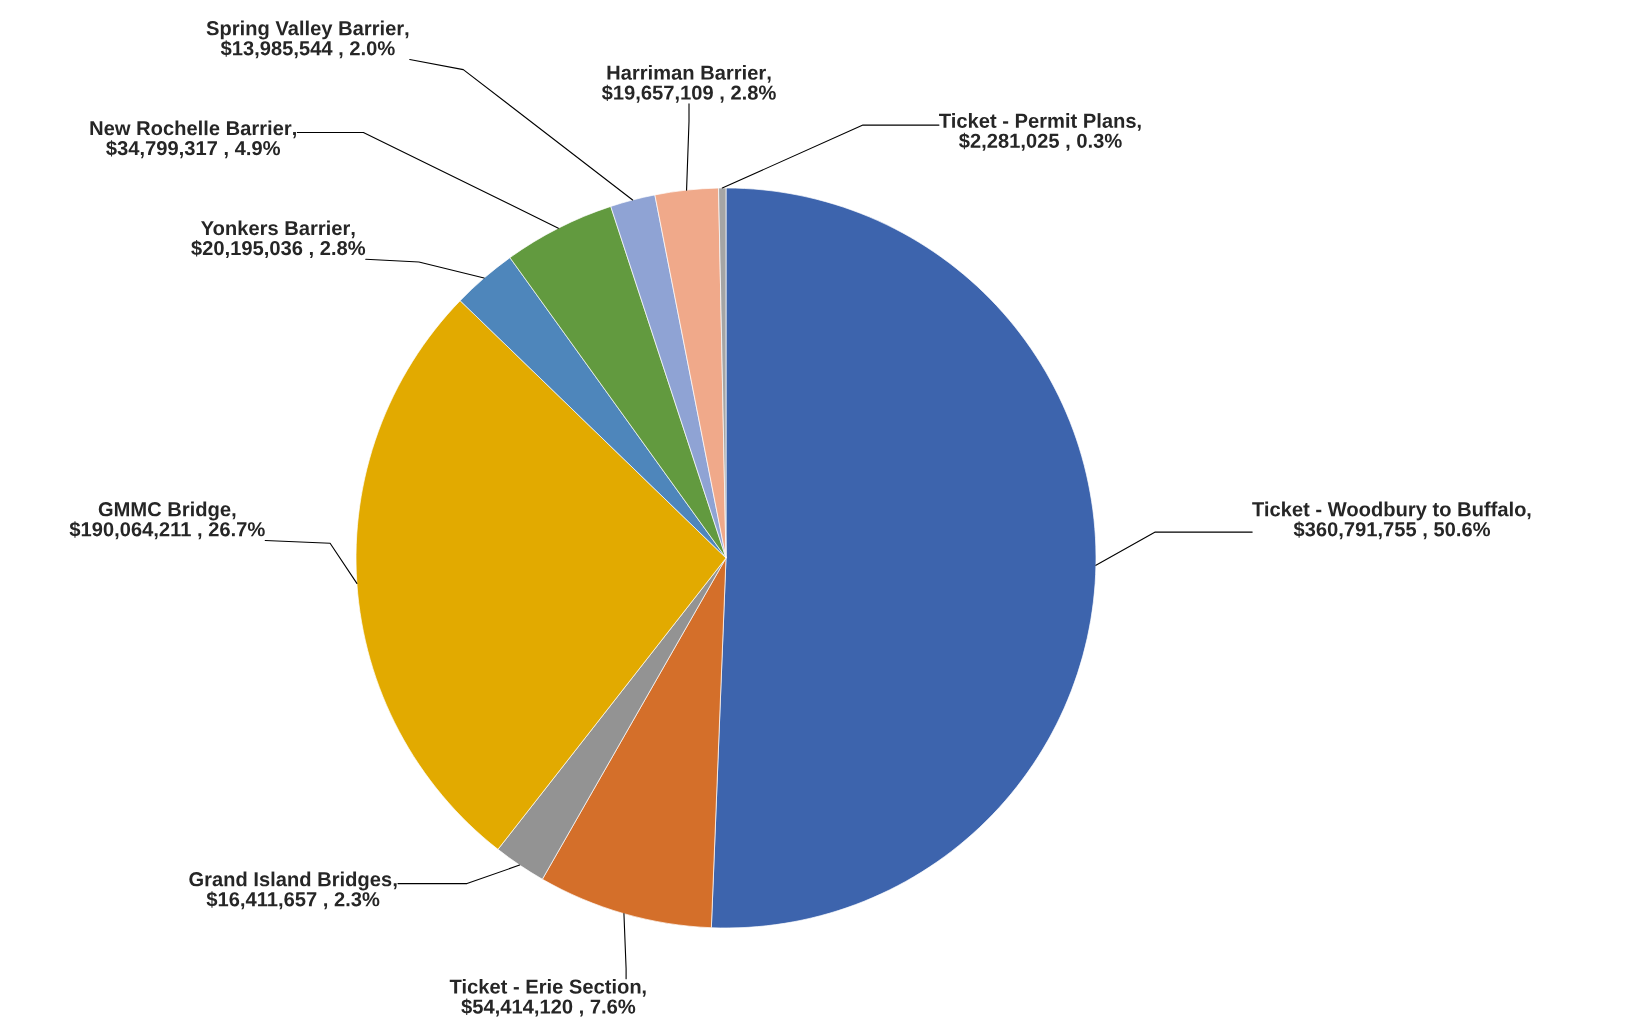 The image size is (1634, 1036). Describe the element at coordinates (167, 530) in the screenshot. I see `data-label: $190,064,211 , 26.7%` at that location.